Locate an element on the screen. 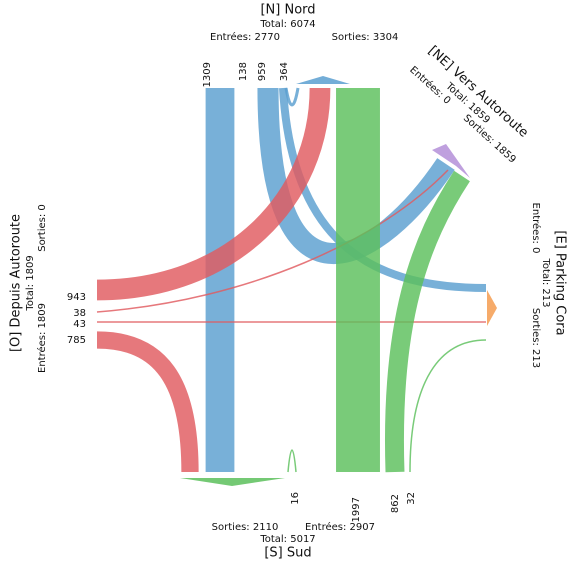 The image size is (576, 566). flow-label: 785 is located at coordinates (76, 340).